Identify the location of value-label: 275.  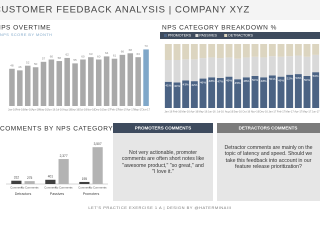
(30, 178).